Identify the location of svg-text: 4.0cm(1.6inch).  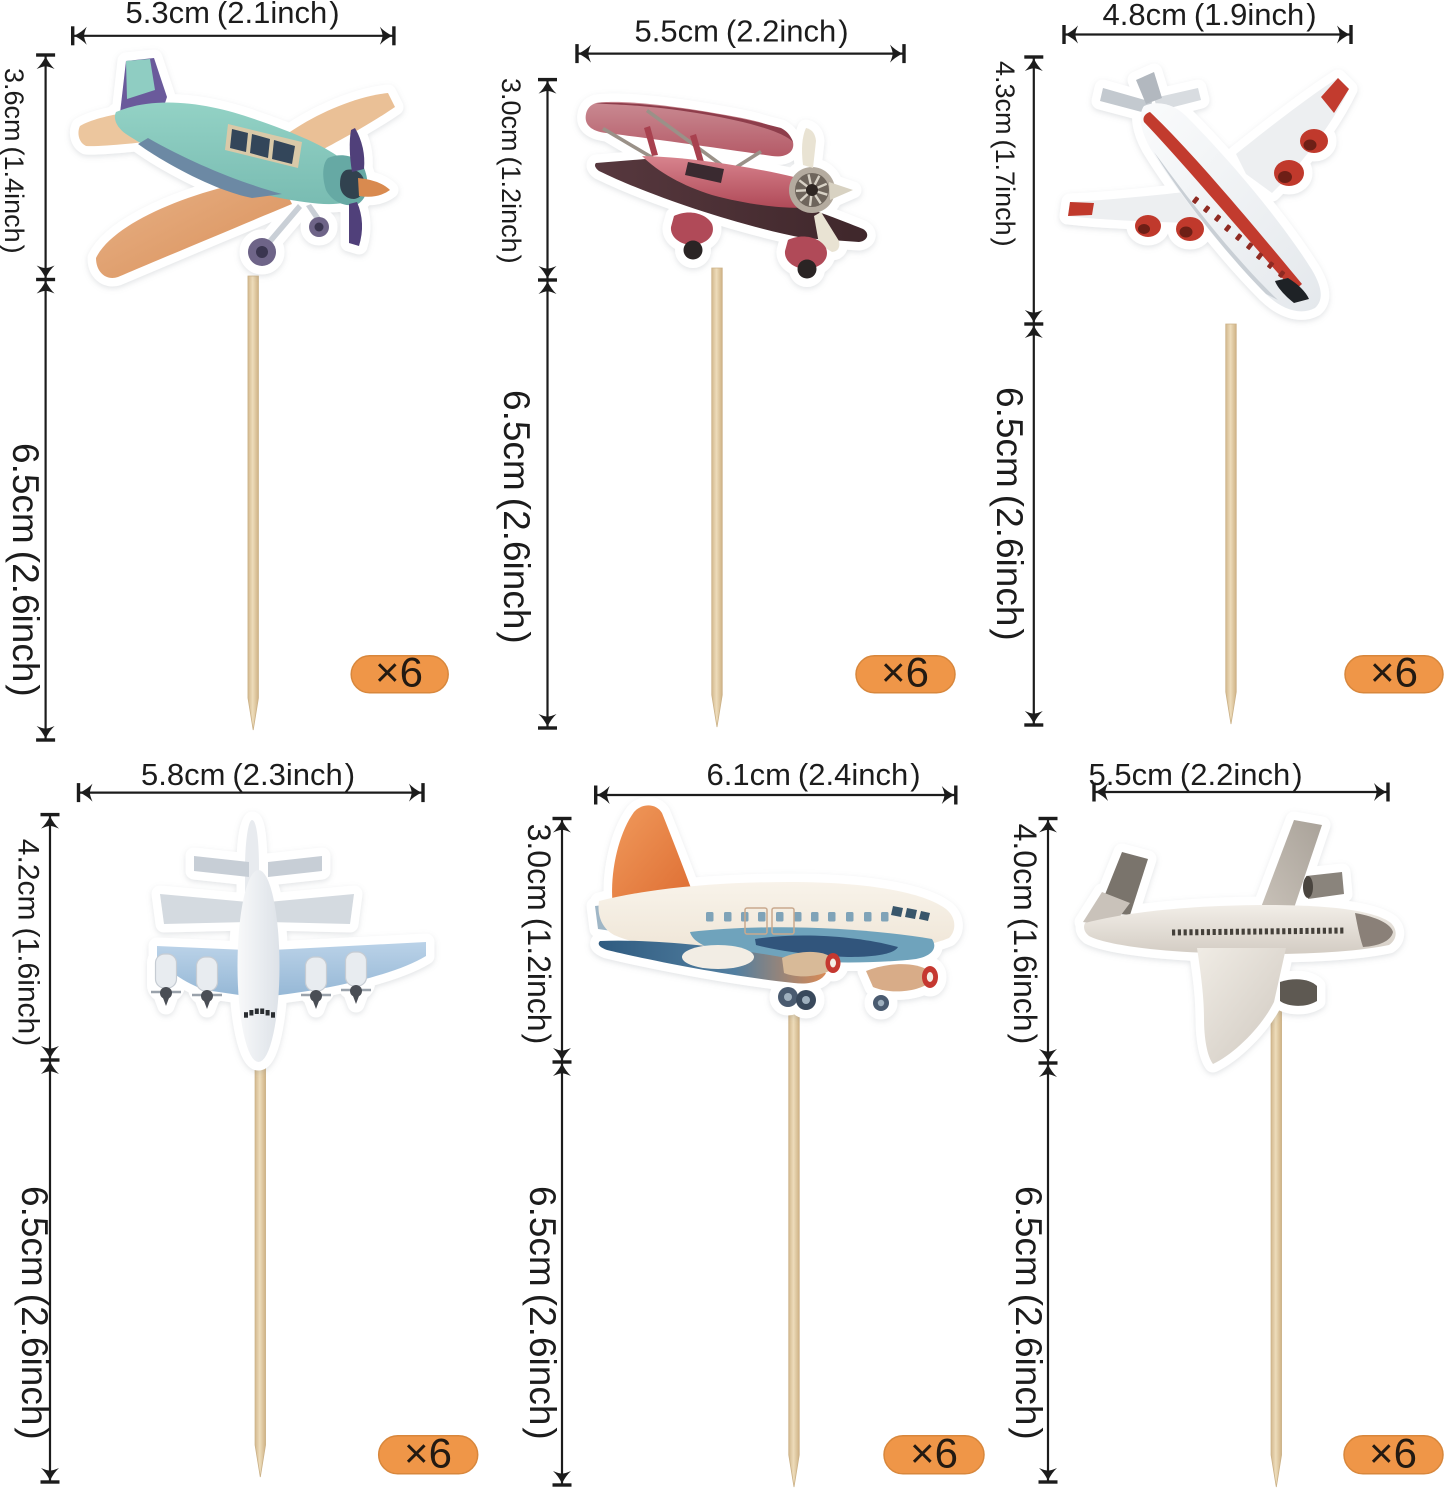
(1025, 934).